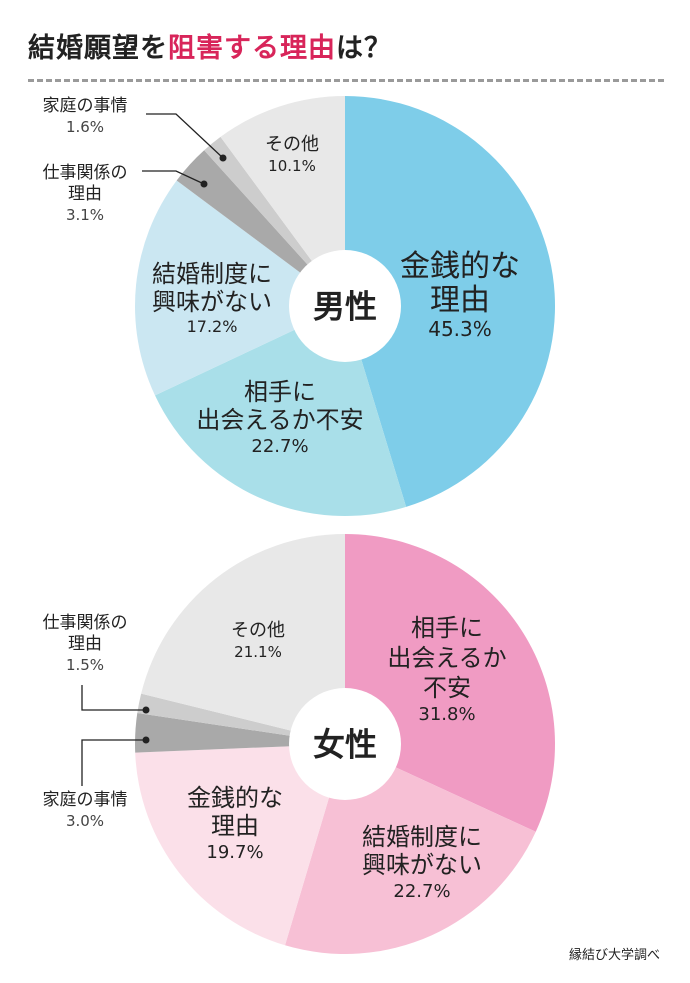  I want to click on slice-value-label: 17.2%, so click(212, 326).